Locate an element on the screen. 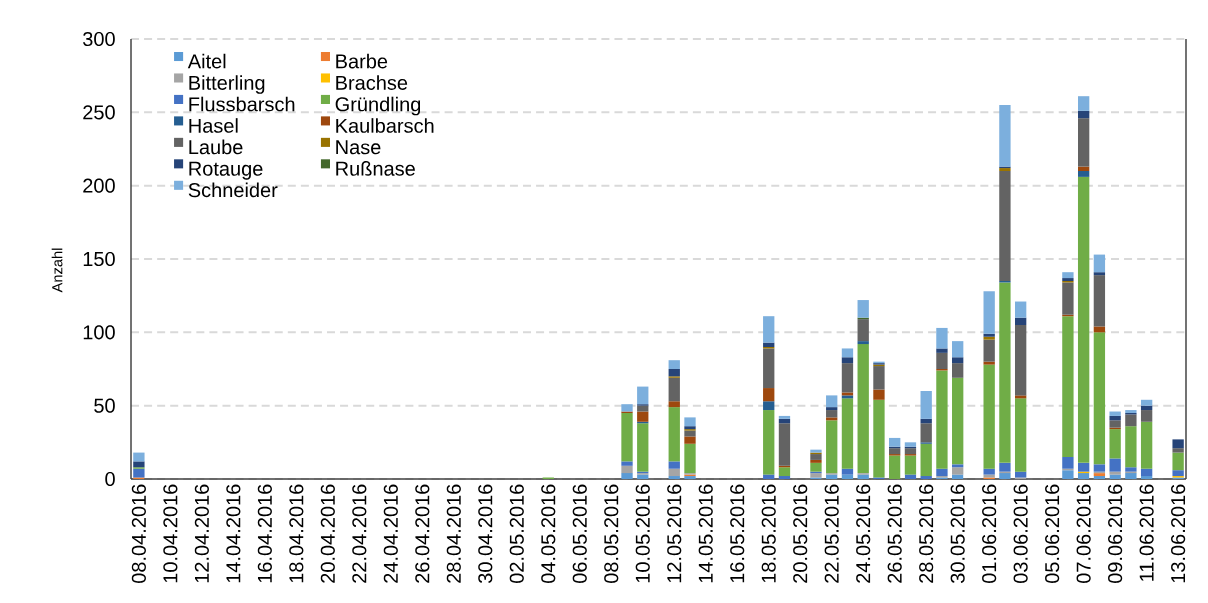 This screenshot has width=1208, height=603. x-tick-label: 09.06.2016 is located at coordinates (1115, 534).